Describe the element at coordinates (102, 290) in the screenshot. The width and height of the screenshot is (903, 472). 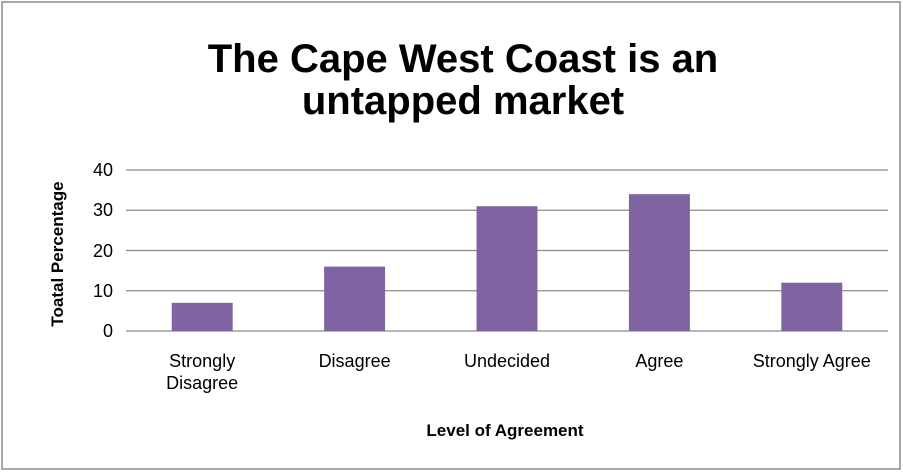
I see `y-tick-label: 10` at that location.